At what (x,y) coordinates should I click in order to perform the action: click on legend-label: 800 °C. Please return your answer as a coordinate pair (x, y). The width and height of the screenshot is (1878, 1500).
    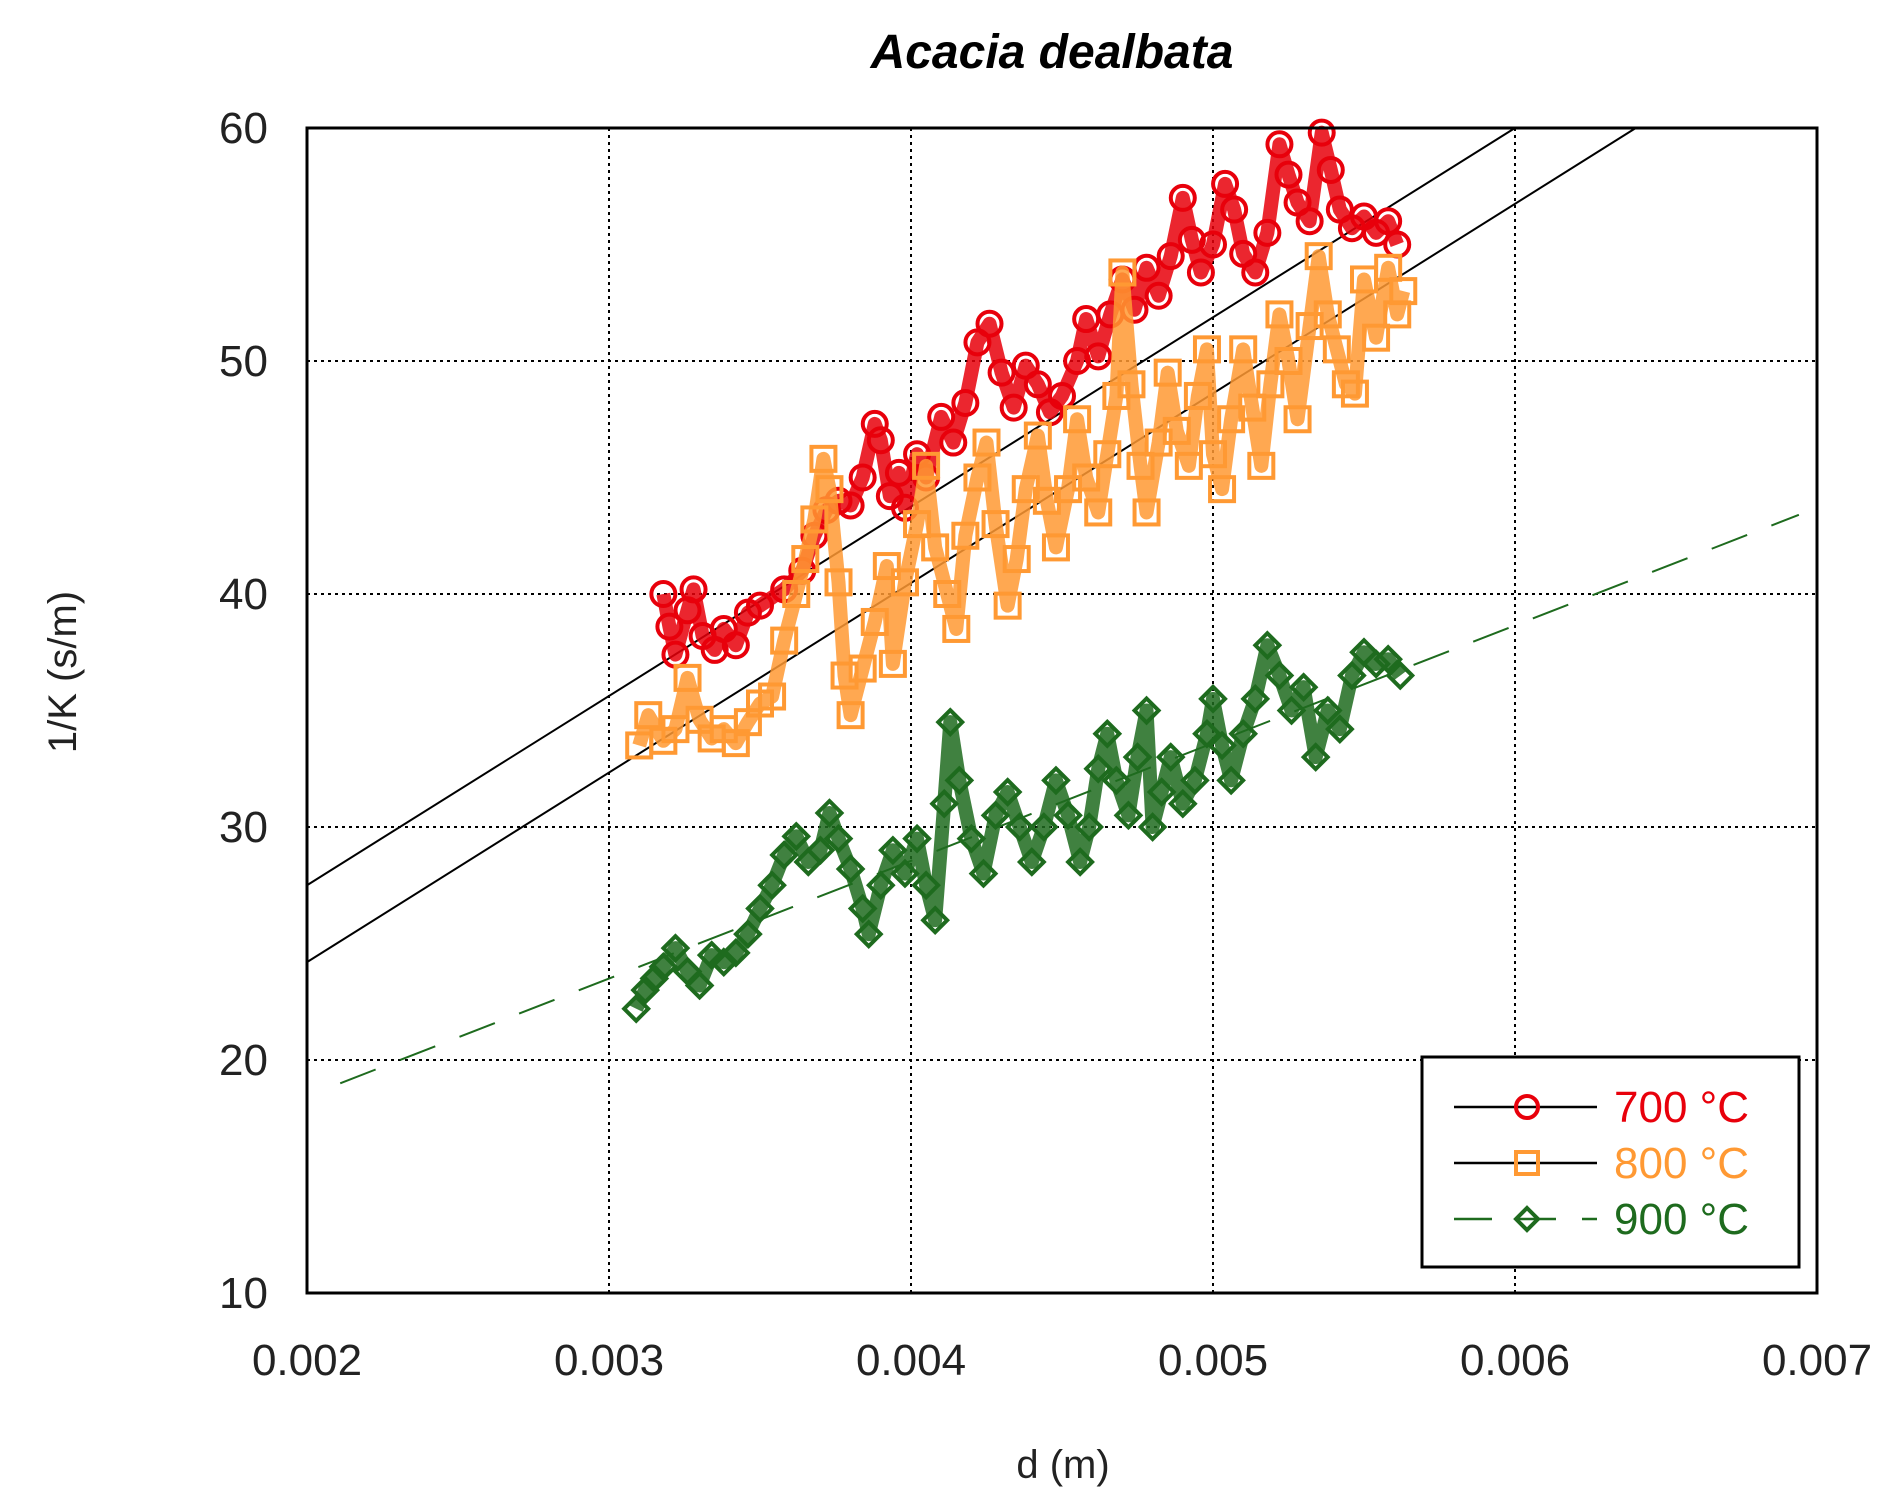
    Looking at the image, I should click on (1681, 1163).